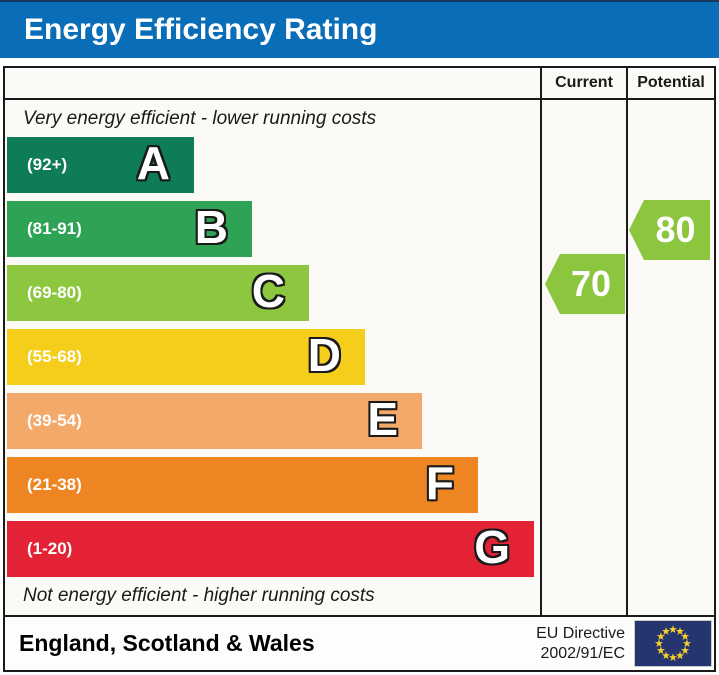 Image resolution: width=719 pixels, height=675 pixels. What do you see at coordinates (54, 228) in the screenshot?
I see `band-range-label: (81-91)` at bounding box center [54, 228].